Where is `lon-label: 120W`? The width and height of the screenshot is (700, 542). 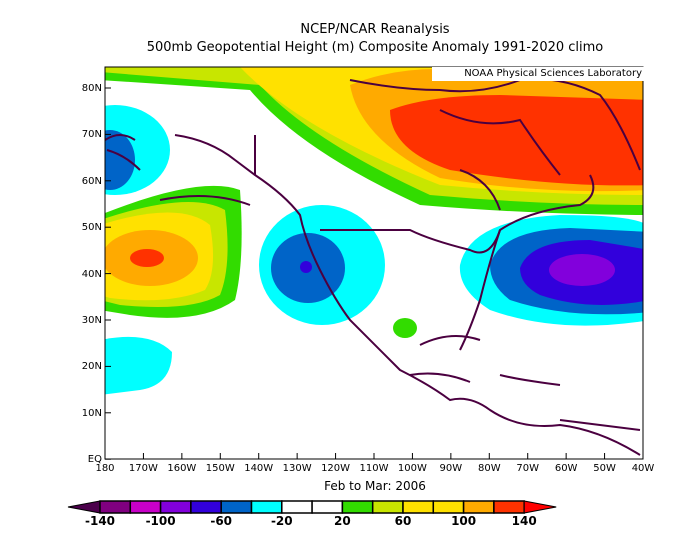
lon-label: 120W is located at coordinates (336, 468).